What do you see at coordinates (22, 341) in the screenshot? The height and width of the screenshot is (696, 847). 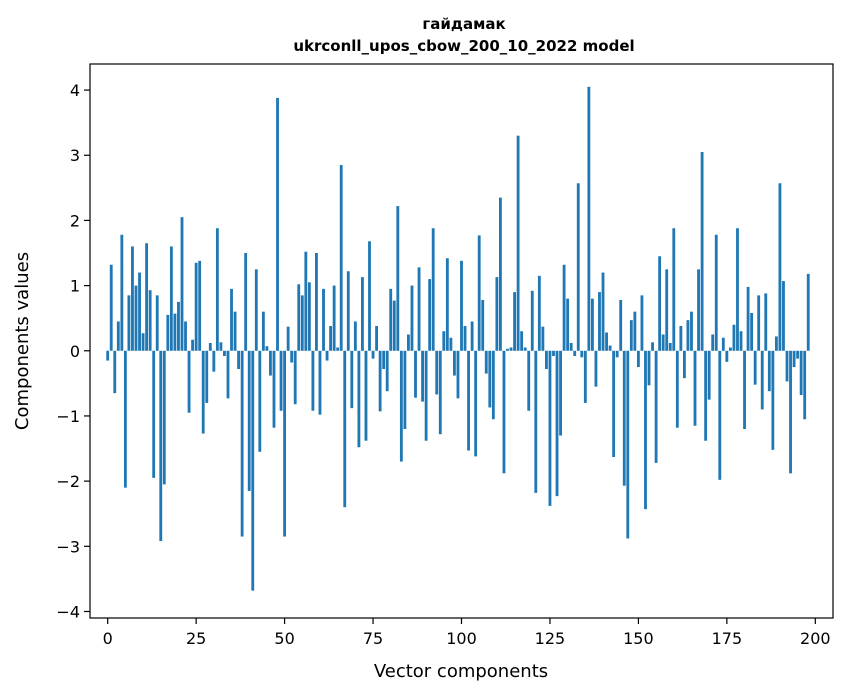 I see `y-axis-label: Components values` at bounding box center [22, 341].